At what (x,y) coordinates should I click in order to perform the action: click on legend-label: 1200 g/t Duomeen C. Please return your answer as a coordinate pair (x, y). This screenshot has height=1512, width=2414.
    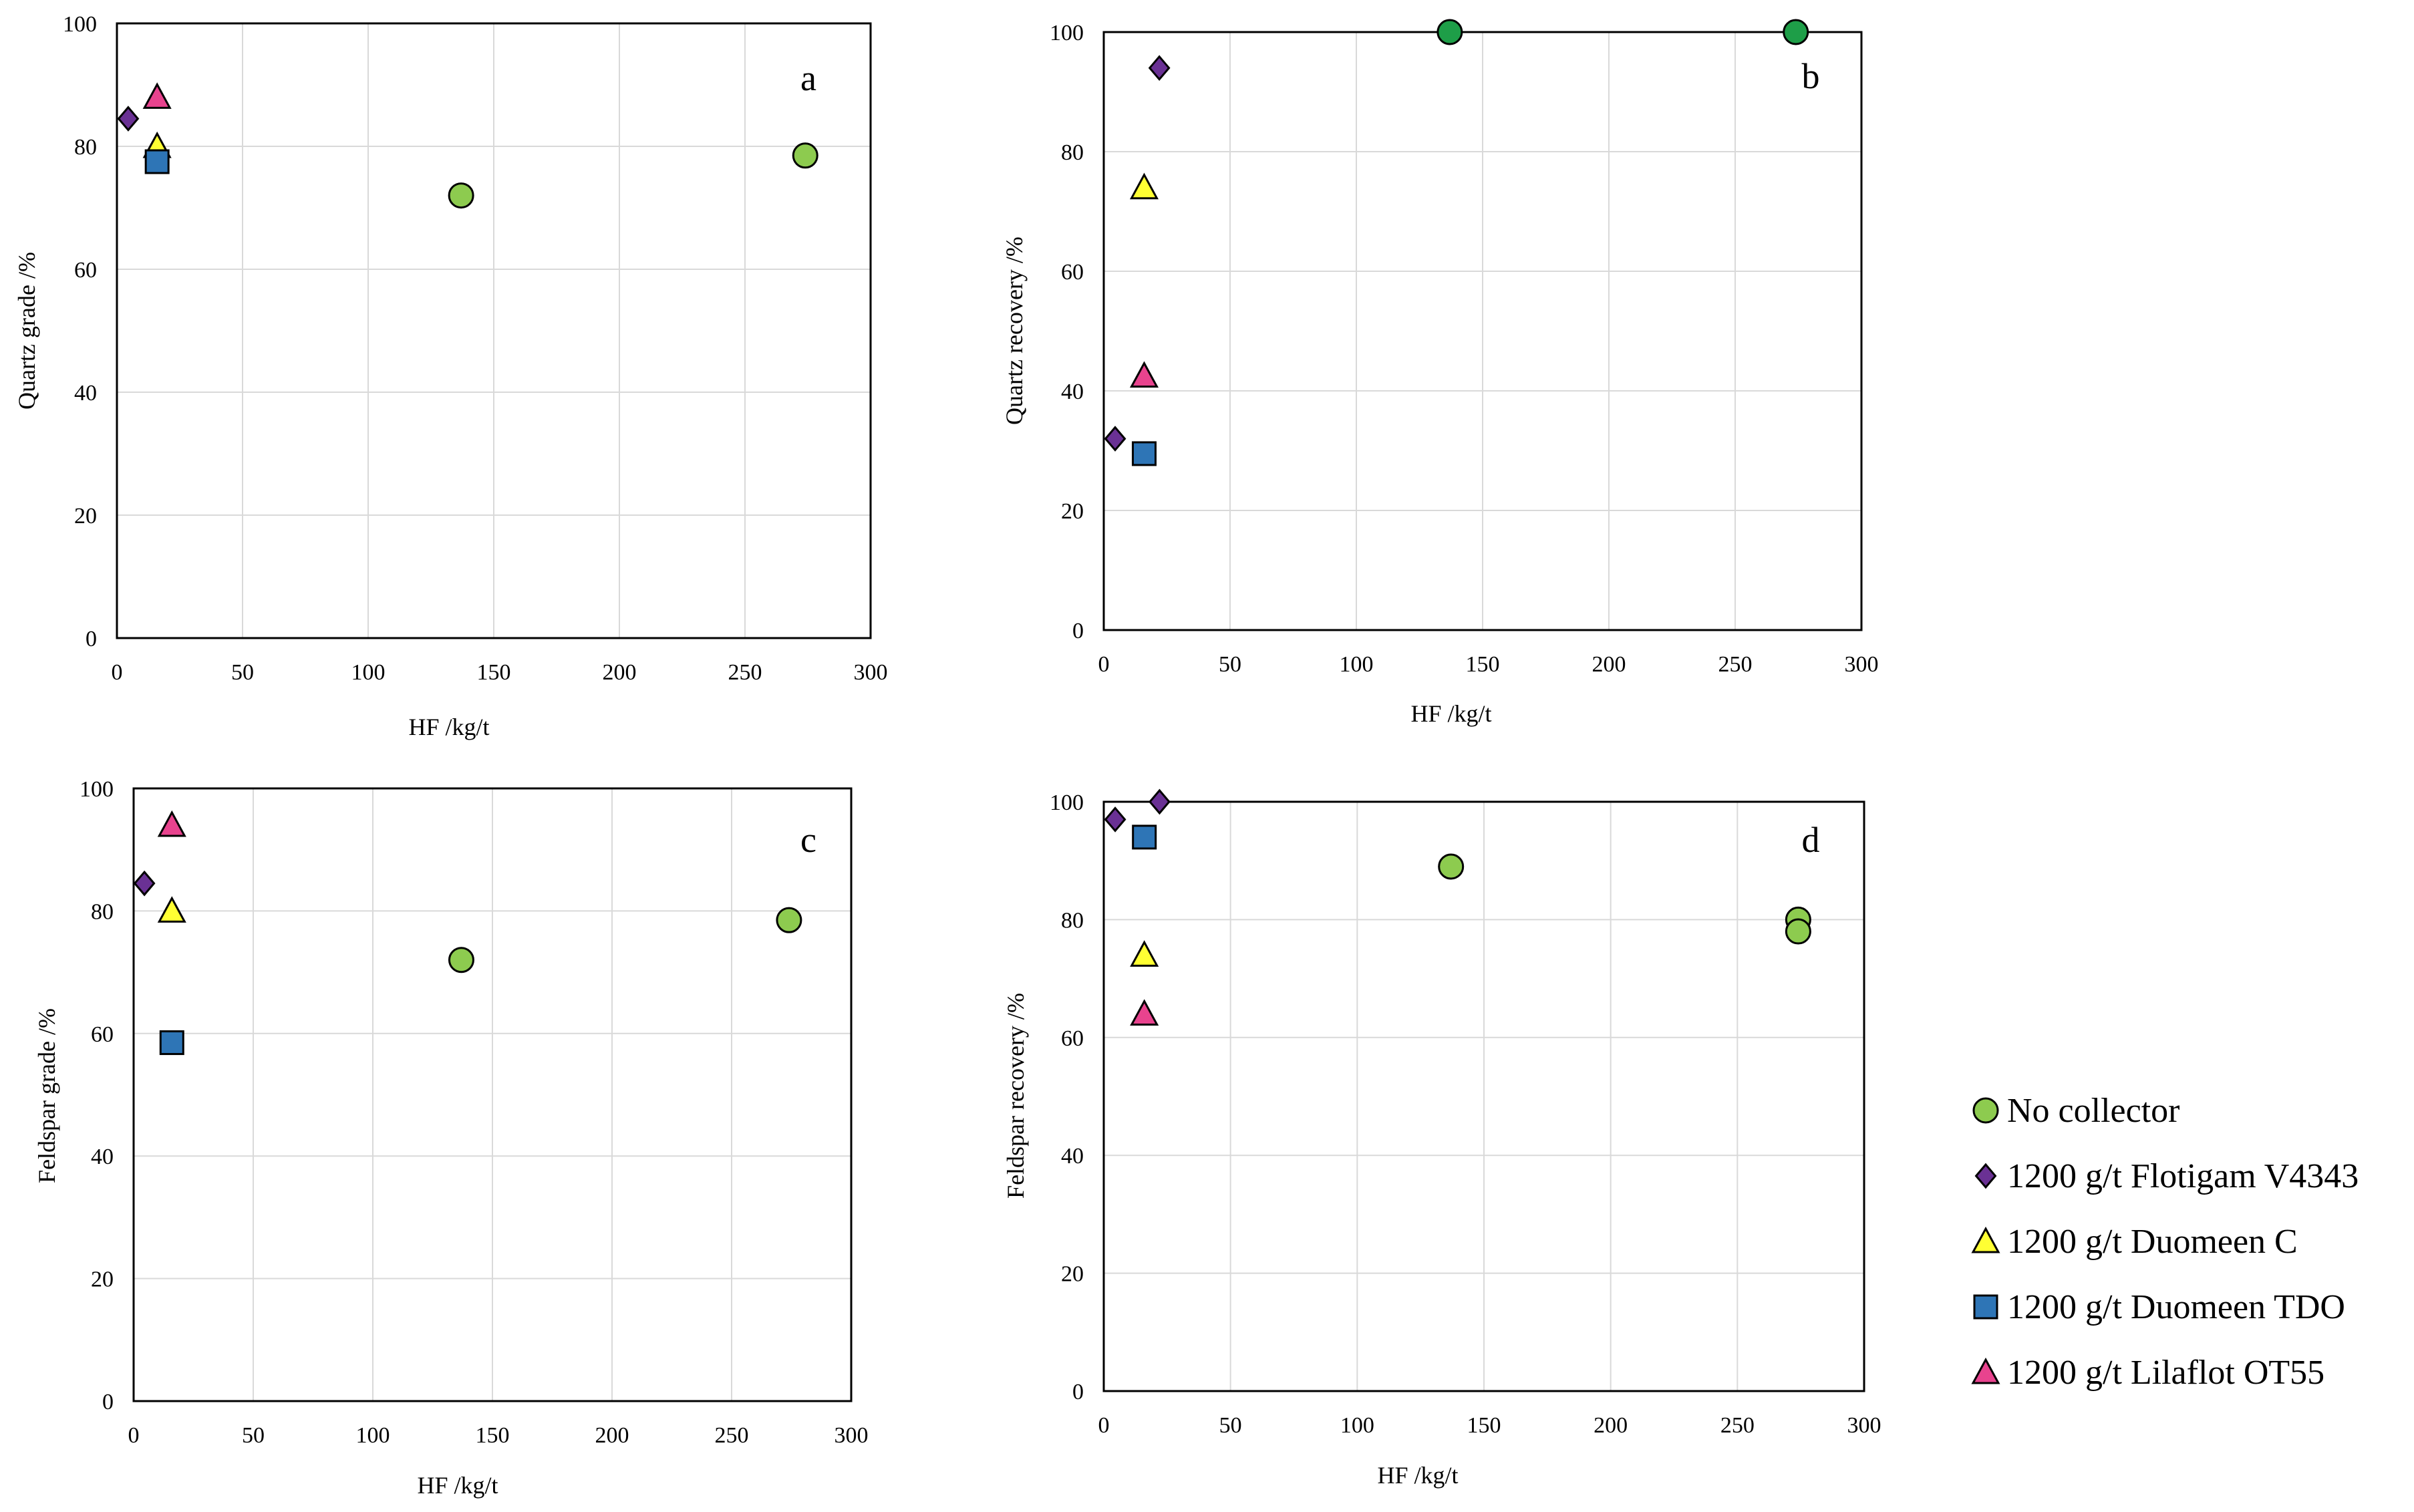
    Looking at the image, I should click on (2152, 1242).